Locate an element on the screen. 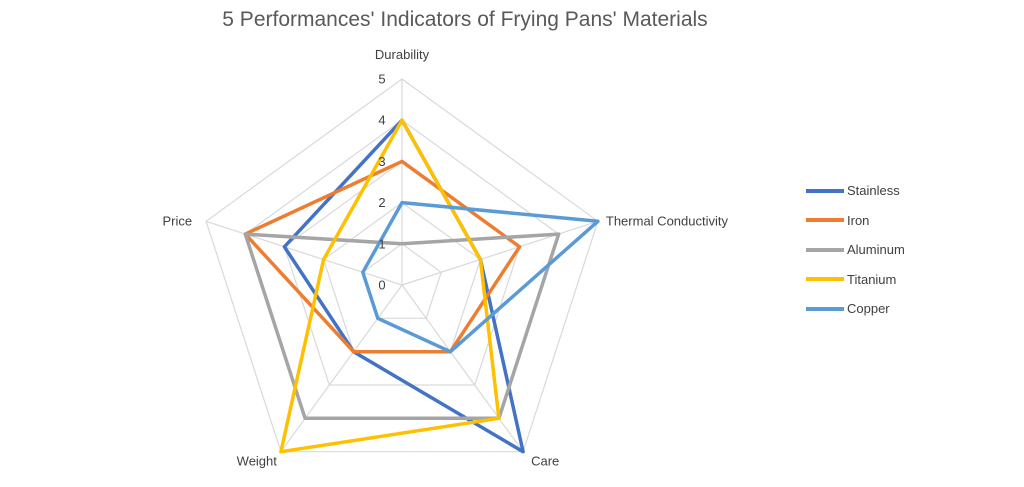  legend-item-copper: Copper is located at coordinates (906, 309).